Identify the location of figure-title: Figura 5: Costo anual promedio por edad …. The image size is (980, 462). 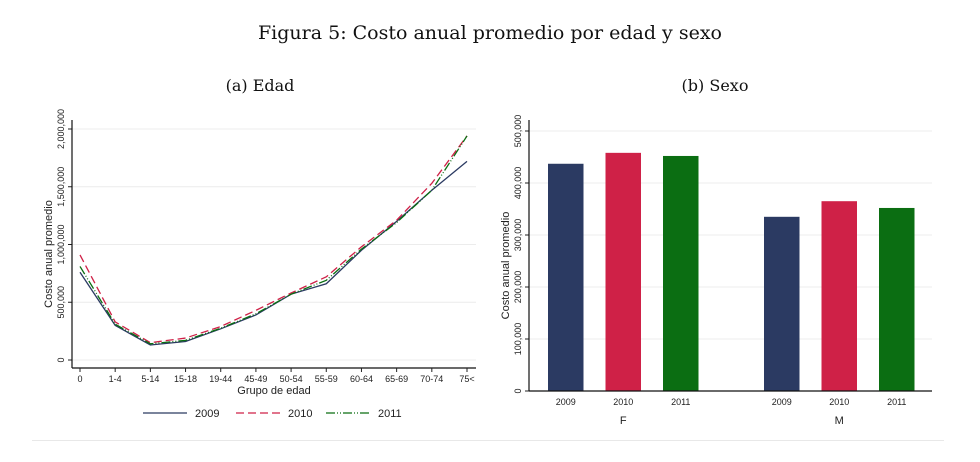
(490, 33).